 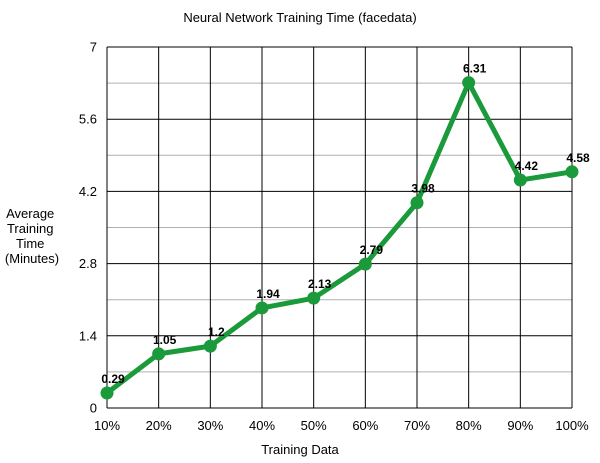 What do you see at coordinates (88, 228) in the screenshot?
I see `y-axis-ticks: 0 1.4 2.8 4.2 5.6 7` at bounding box center [88, 228].